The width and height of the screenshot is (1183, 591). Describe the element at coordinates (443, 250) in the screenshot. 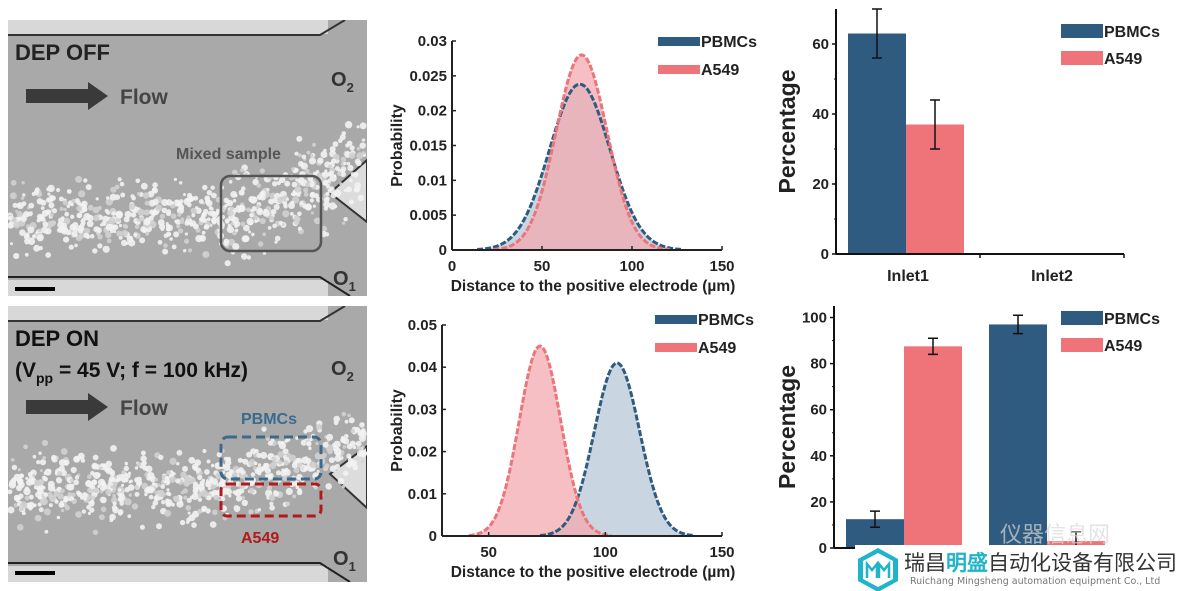

I see `y-tick-label: 0` at that location.